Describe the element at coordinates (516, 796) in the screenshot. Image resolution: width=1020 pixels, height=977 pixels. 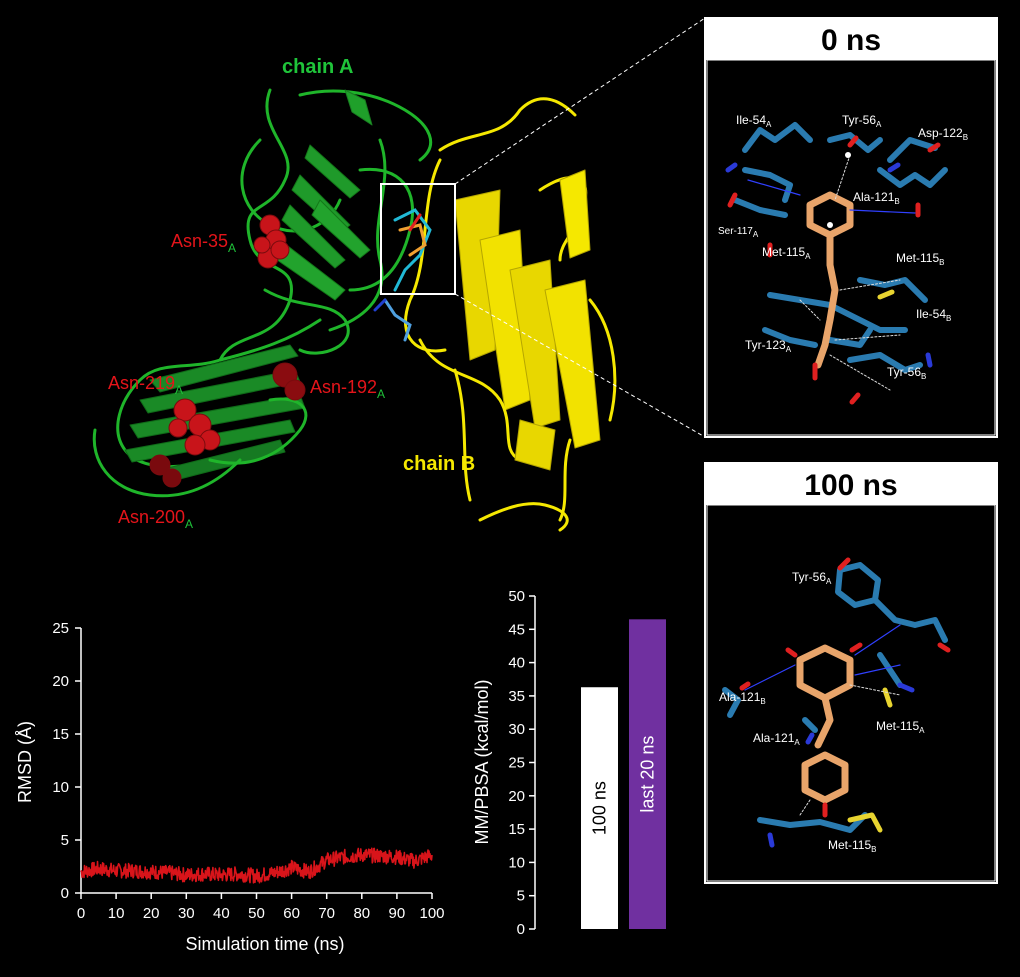
I see `mmpbsa-y-tick-label: 20` at that location.